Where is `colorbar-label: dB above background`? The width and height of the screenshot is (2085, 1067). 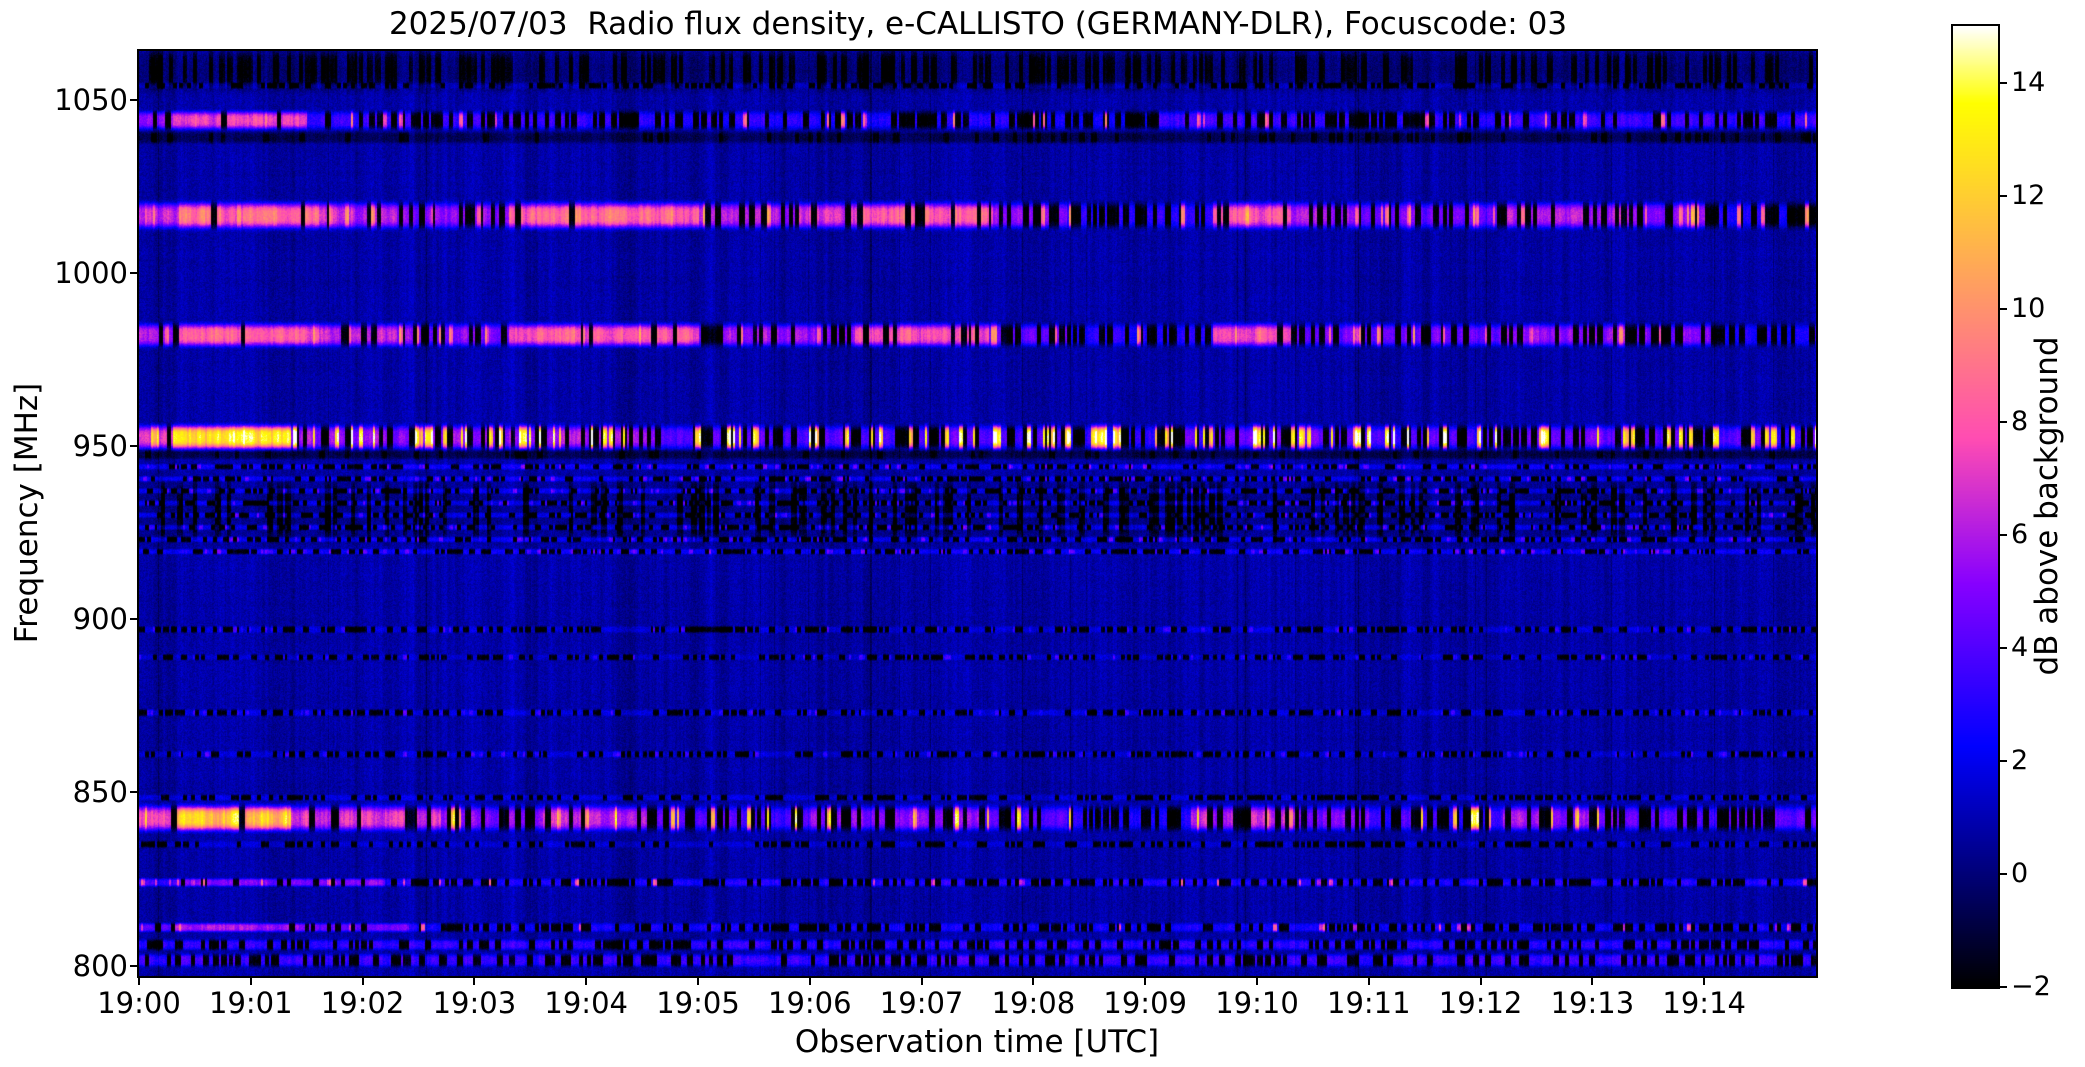 colorbar-label: dB above background is located at coordinates (2047, 506).